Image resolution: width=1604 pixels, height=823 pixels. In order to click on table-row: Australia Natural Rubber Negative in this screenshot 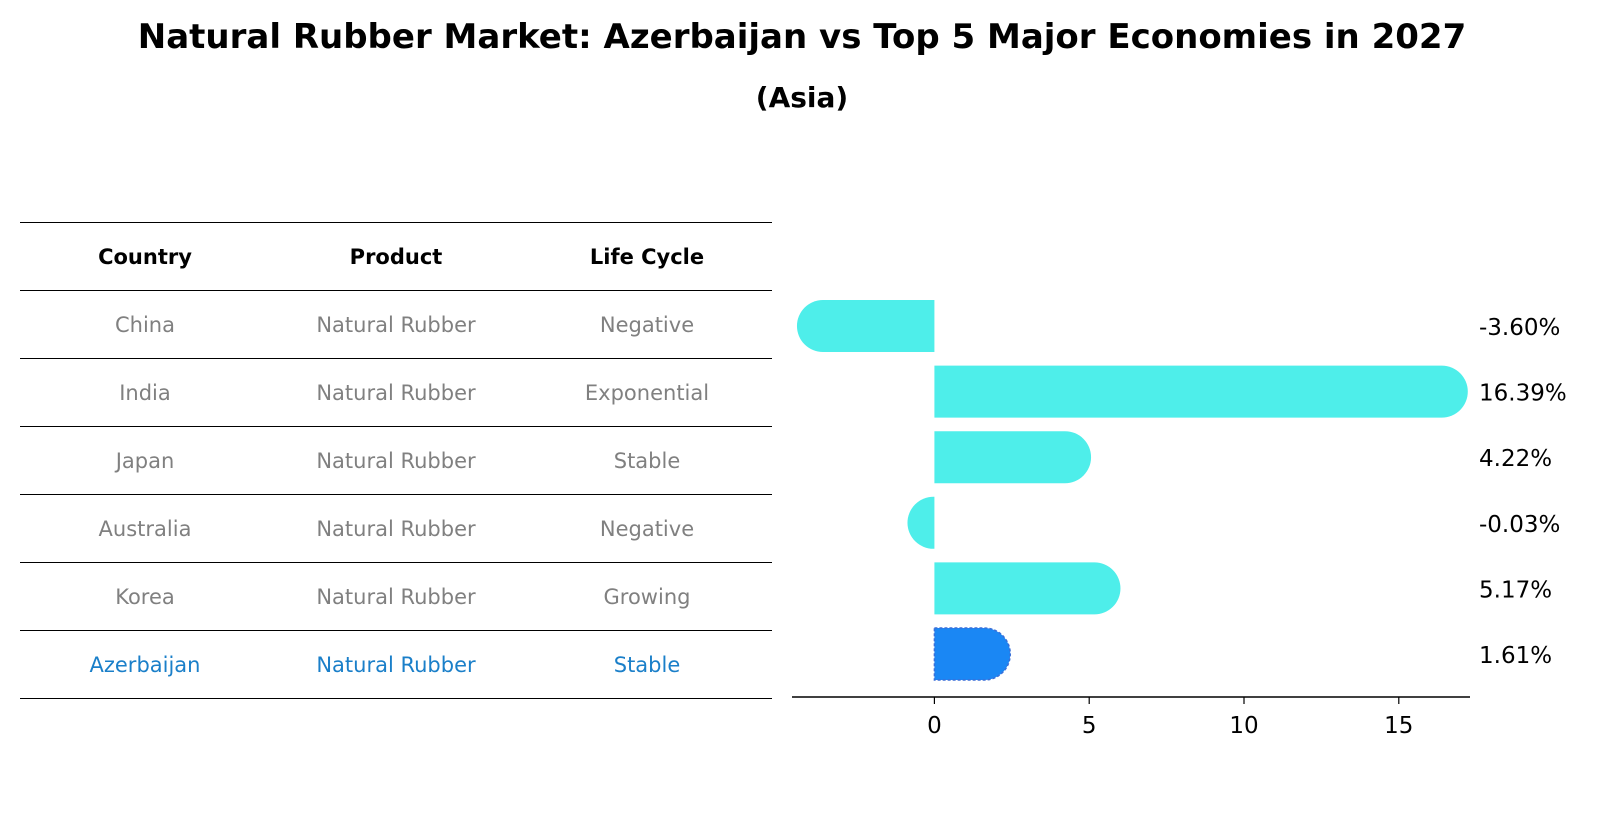, I will do `click(396, 528)`.